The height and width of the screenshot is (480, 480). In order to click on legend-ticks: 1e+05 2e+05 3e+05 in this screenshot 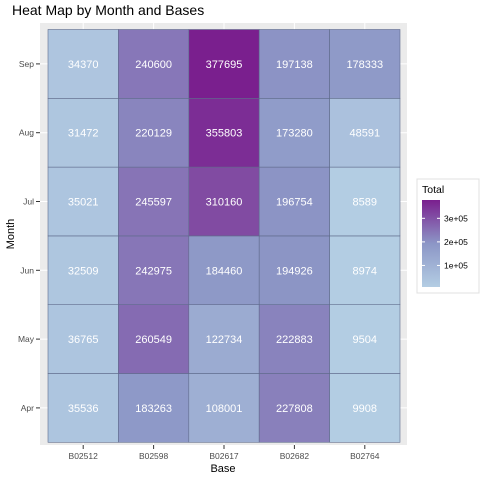, I will do `click(445, 241)`.